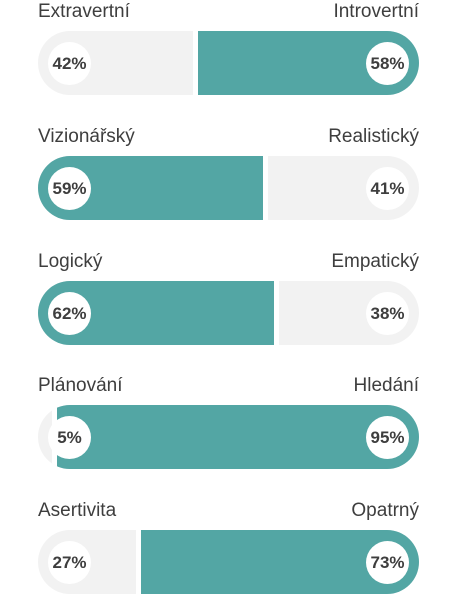  What do you see at coordinates (387, 562) in the screenshot?
I see `right-percentage: 73%` at bounding box center [387, 562].